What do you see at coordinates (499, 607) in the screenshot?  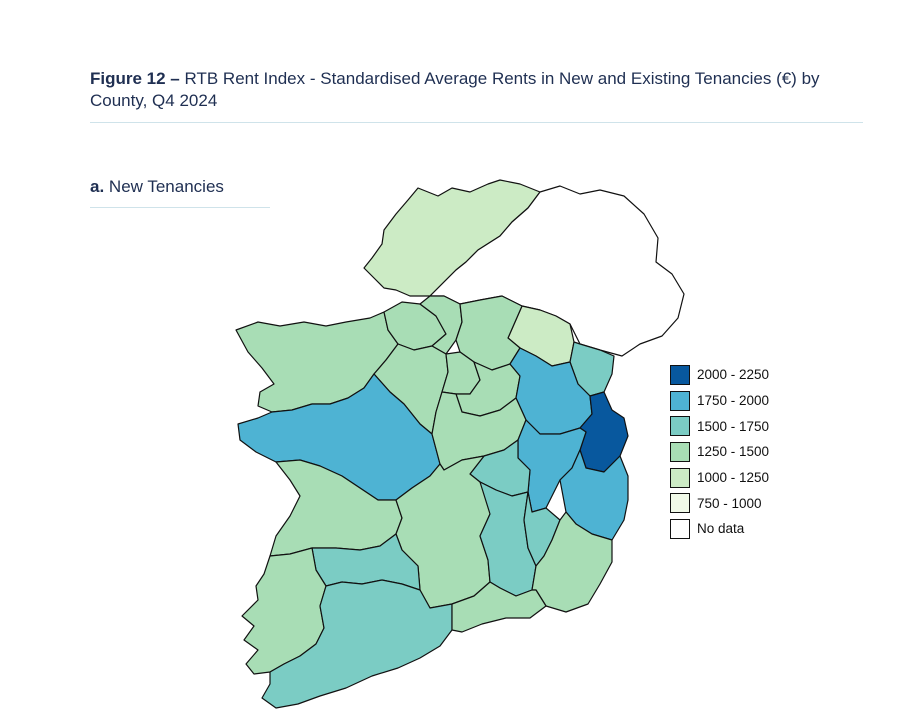 I see `county-waterford` at bounding box center [499, 607].